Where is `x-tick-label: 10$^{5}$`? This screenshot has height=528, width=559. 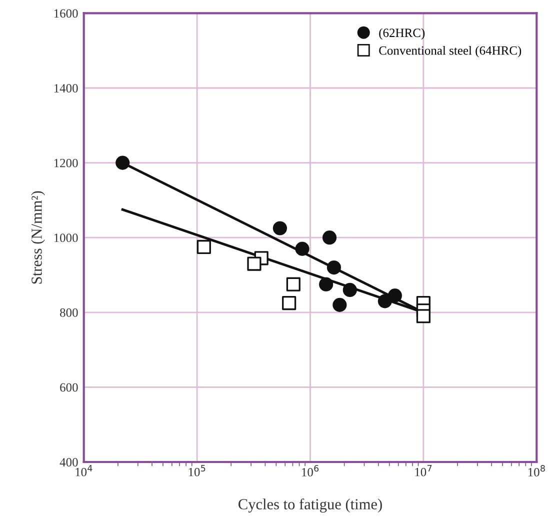 x-tick-label: 10$^{5}$ is located at coordinates (197, 470).